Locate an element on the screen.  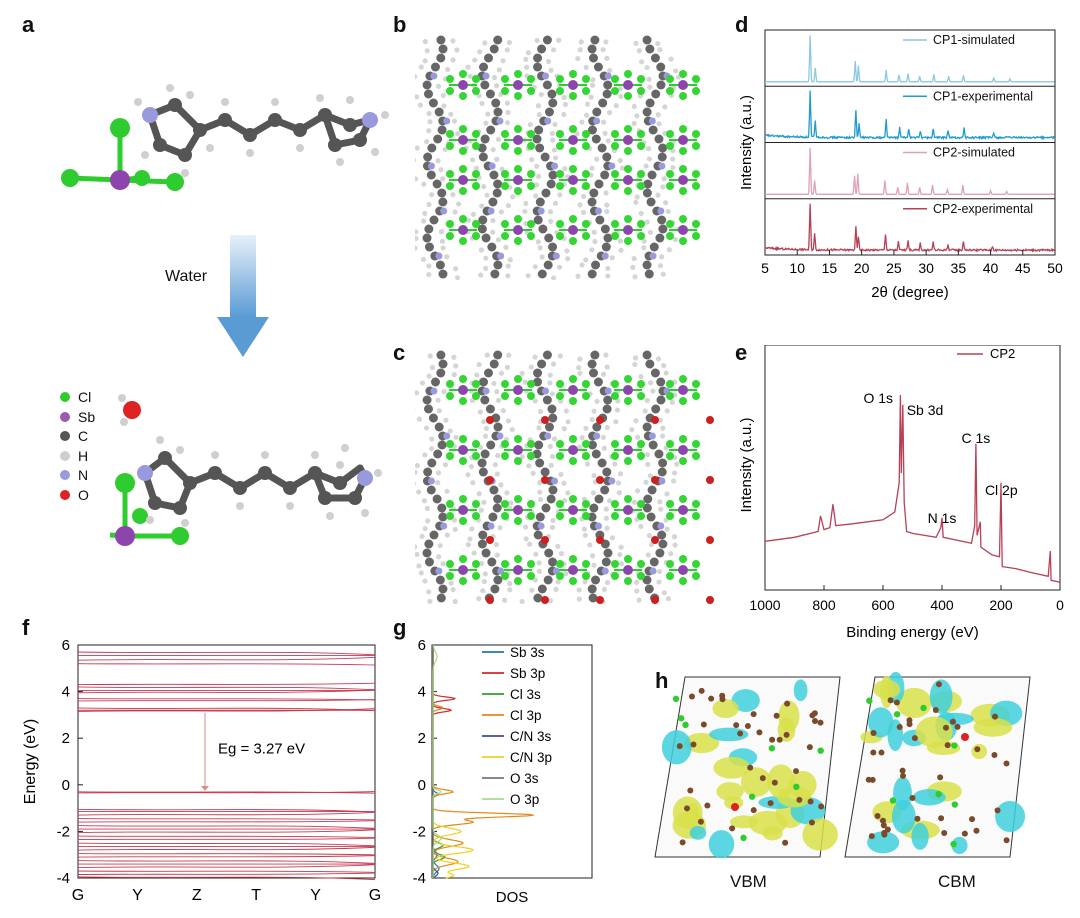
y-tick-label: -2 is located at coordinates (419, 831).